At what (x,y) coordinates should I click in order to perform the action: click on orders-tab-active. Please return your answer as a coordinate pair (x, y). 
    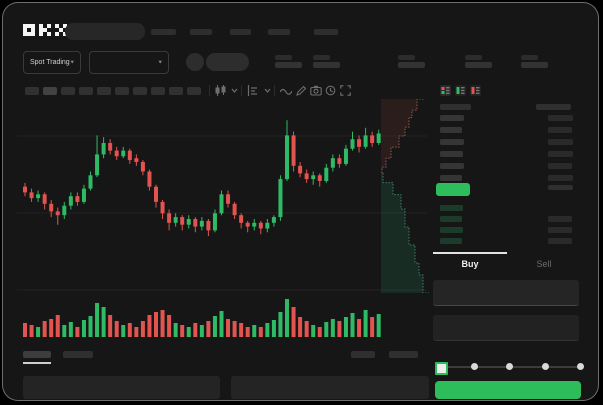
    Looking at the image, I should click on (37, 354).